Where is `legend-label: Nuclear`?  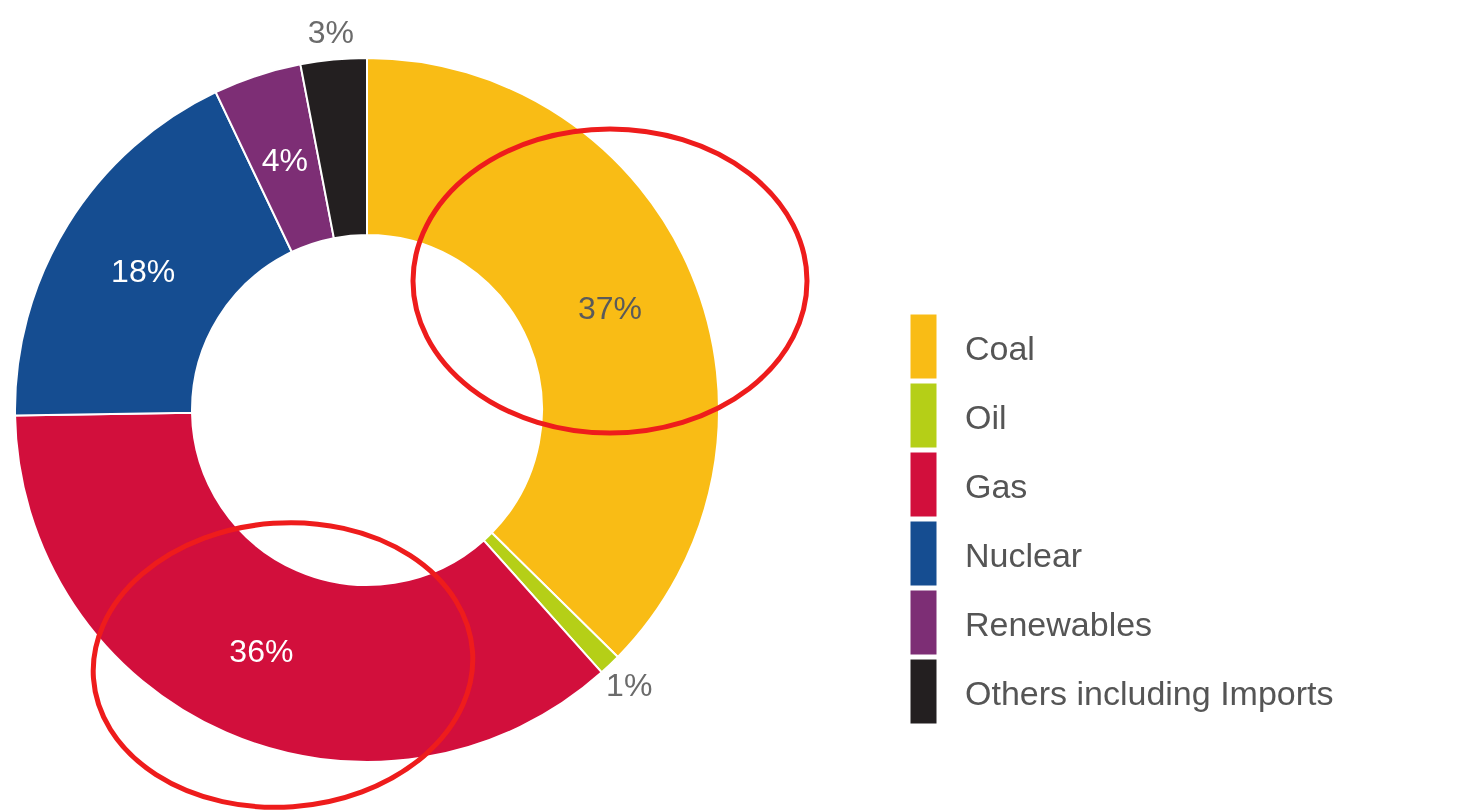
legend-label: Nuclear is located at coordinates (1024, 555).